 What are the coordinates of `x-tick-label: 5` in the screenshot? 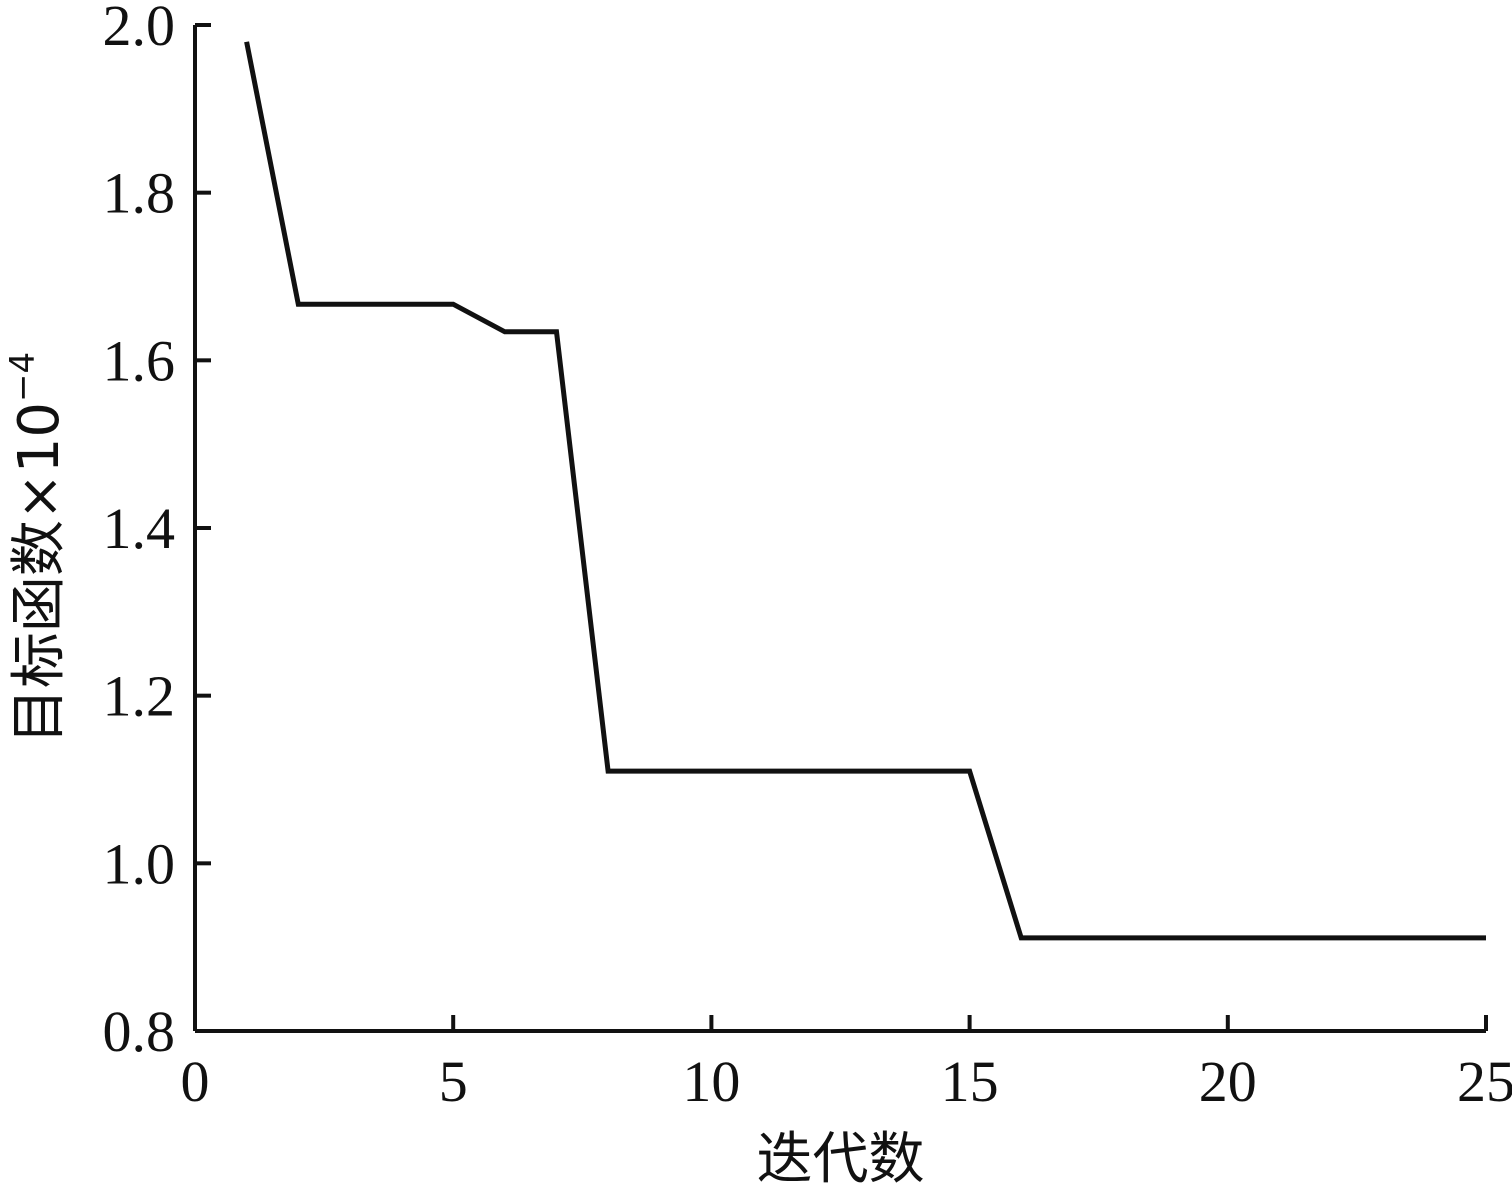 It's located at (453, 1081).